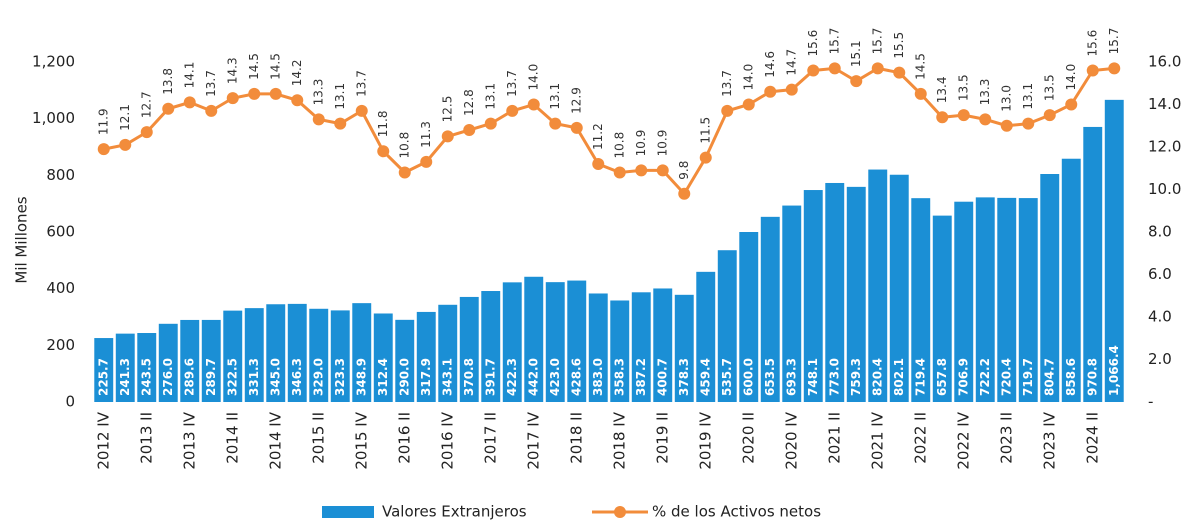 This screenshot has height=524, width=1183. What do you see at coordinates (899, 45) in the screenshot?
I see `line-value-label: 15.5` at bounding box center [899, 45].